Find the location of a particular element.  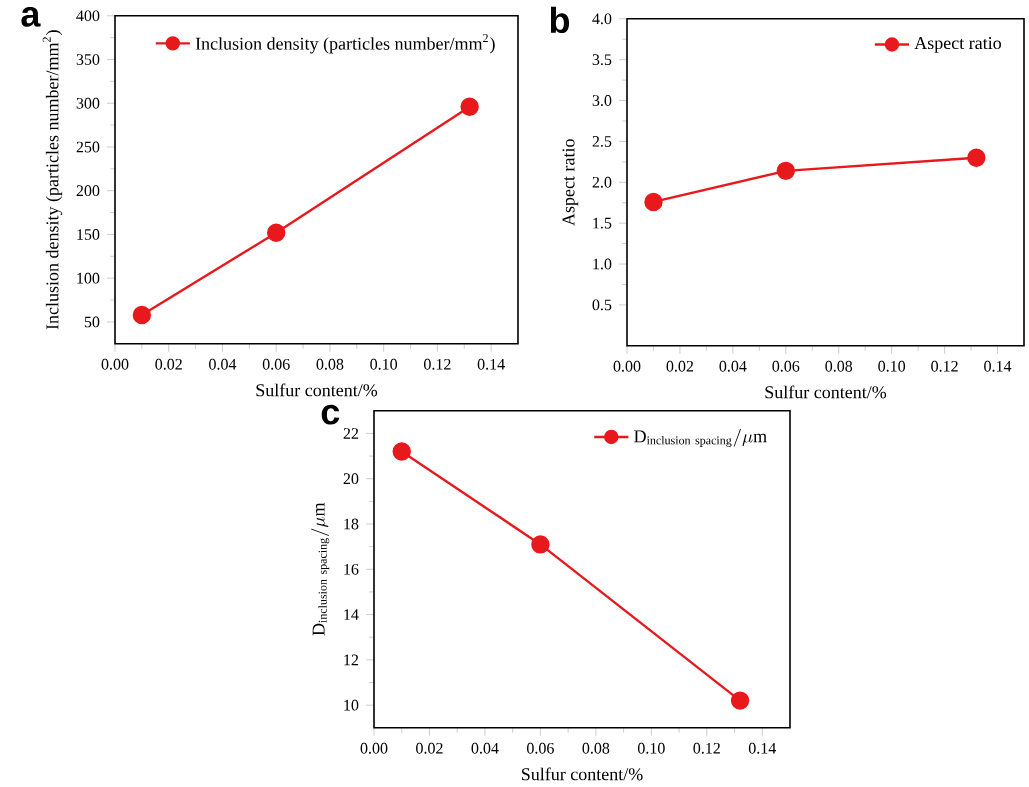

y-tick-label: 3.5 is located at coordinates (602, 60).